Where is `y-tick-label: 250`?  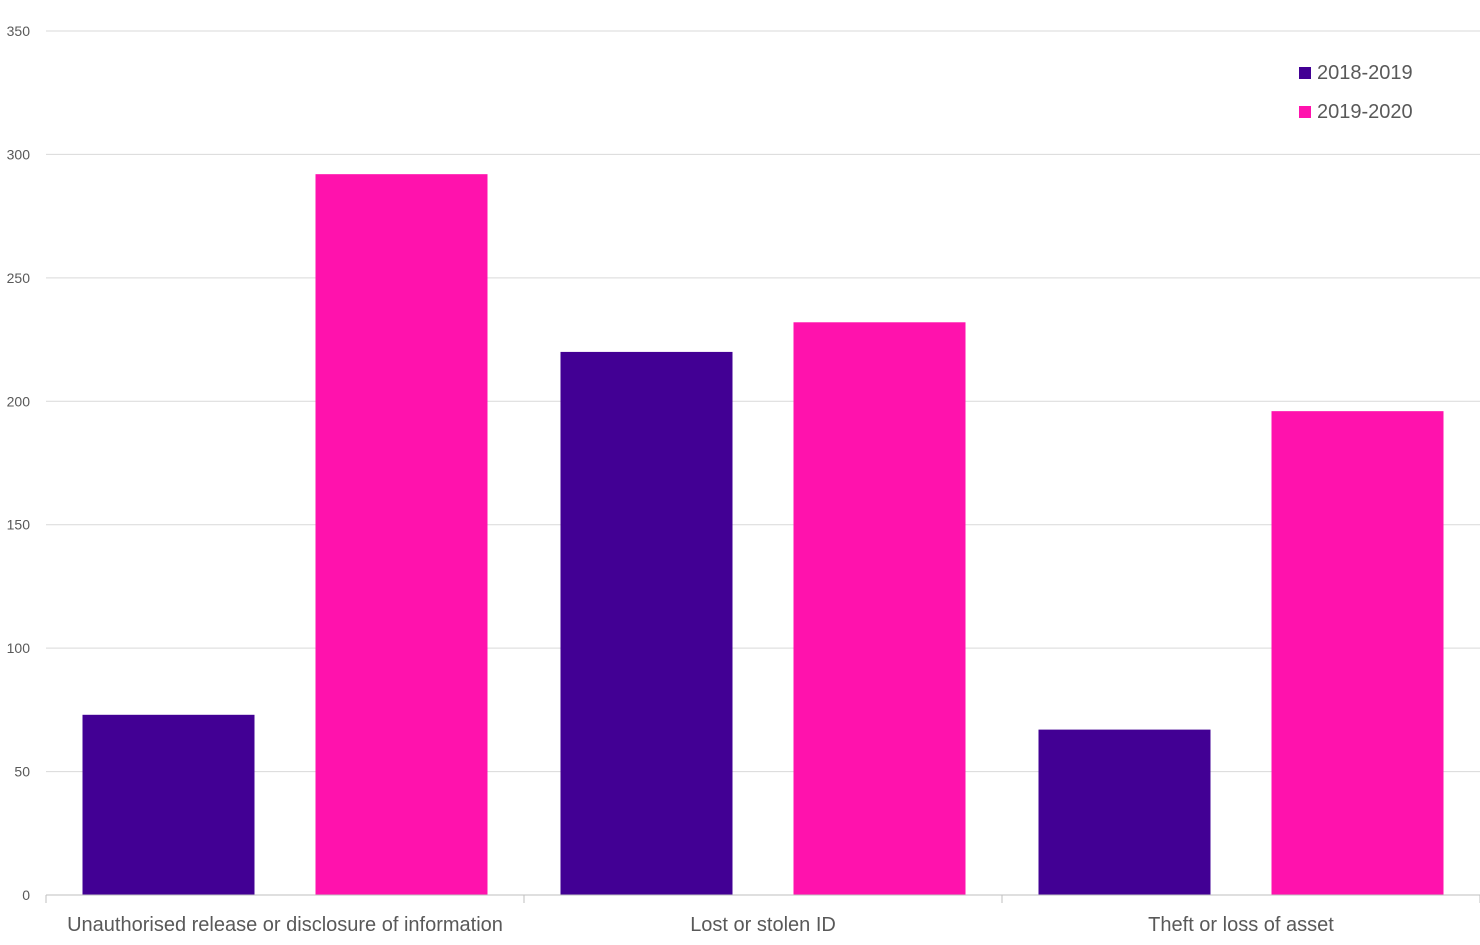 y-tick-label: 250 is located at coordinates (19, 278).